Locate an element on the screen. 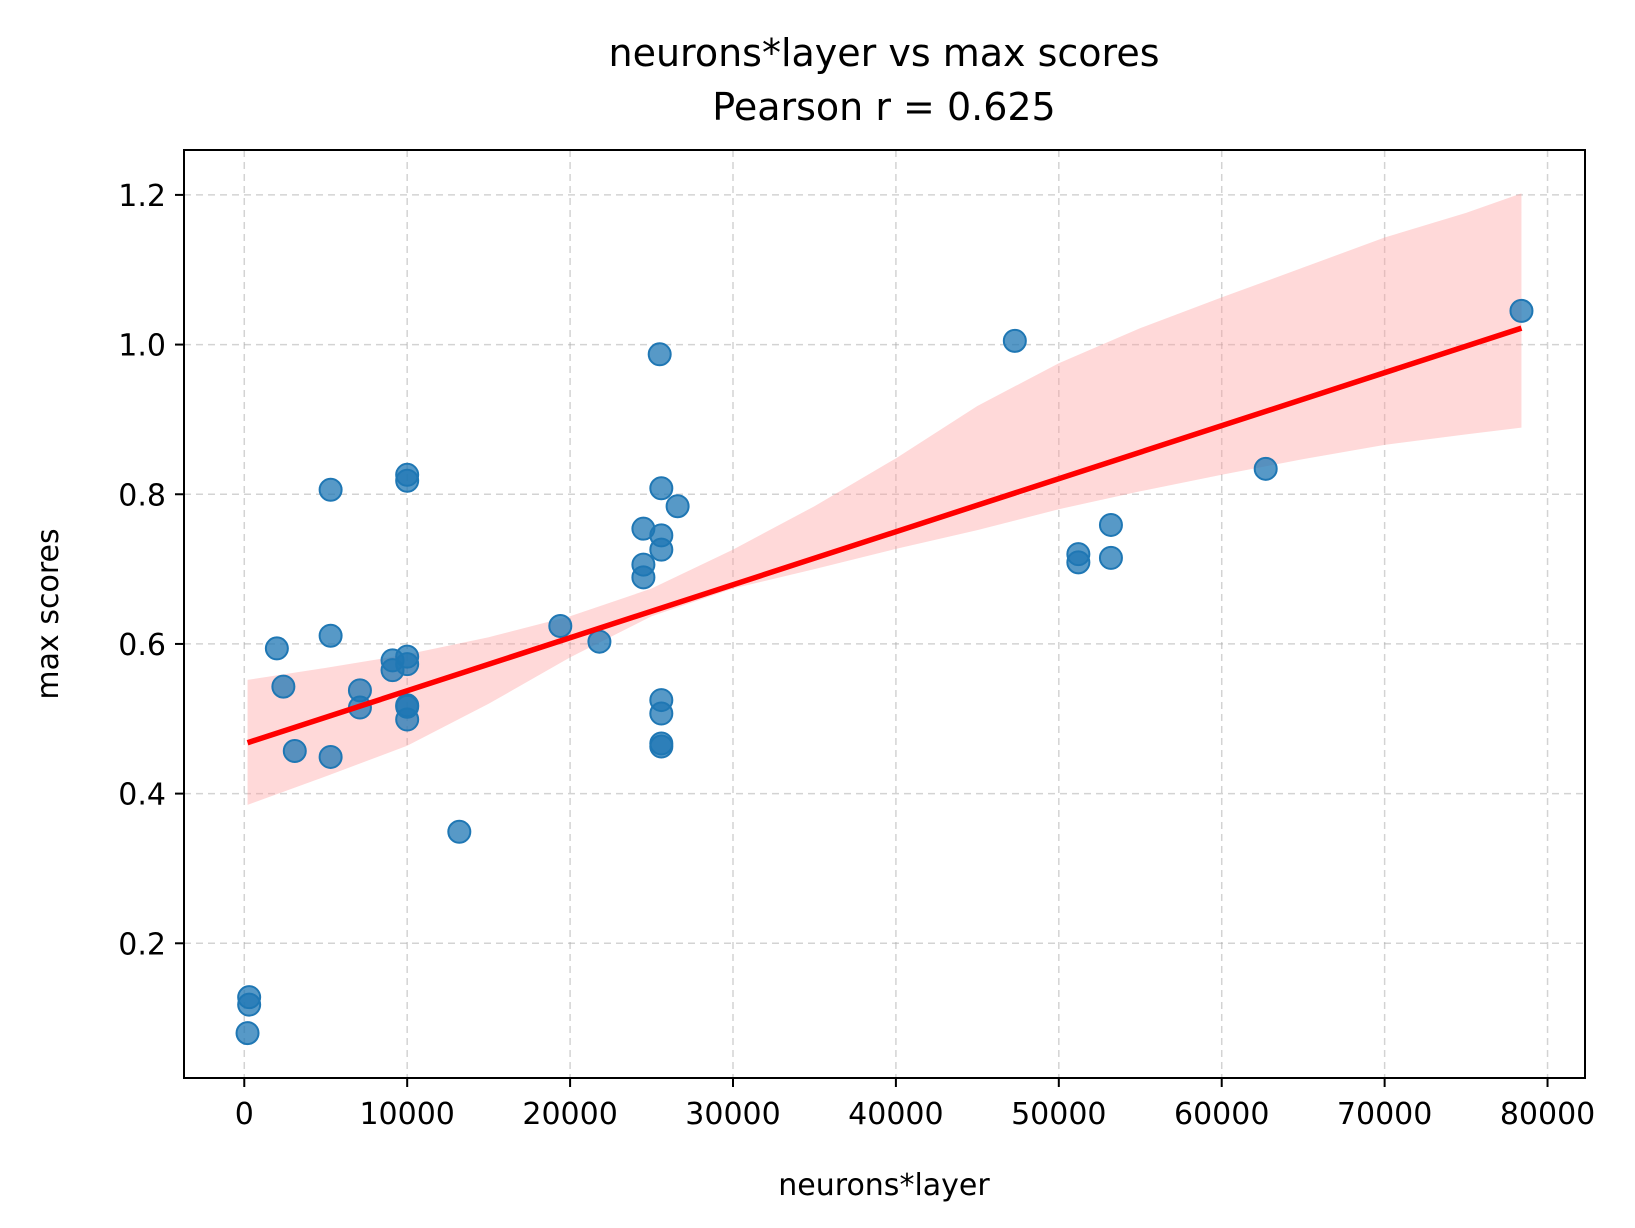  x-tick-label: 30000 is located at coordinates (732, 1114).